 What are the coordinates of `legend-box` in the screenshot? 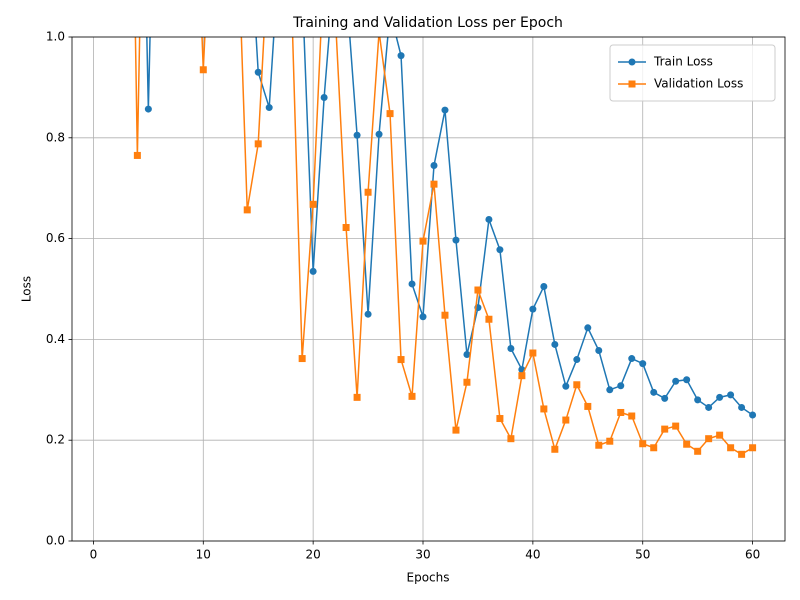 It's located at (692, 73).